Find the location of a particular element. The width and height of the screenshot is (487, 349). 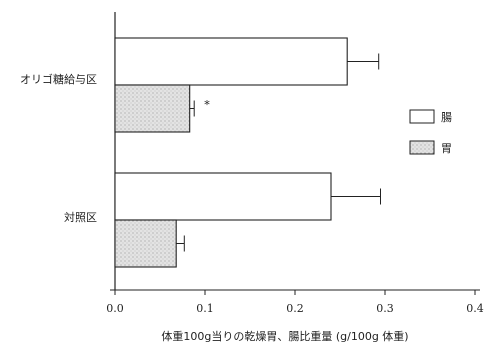

x-tick-label: 0.2 is located at coordinates (295, 308).